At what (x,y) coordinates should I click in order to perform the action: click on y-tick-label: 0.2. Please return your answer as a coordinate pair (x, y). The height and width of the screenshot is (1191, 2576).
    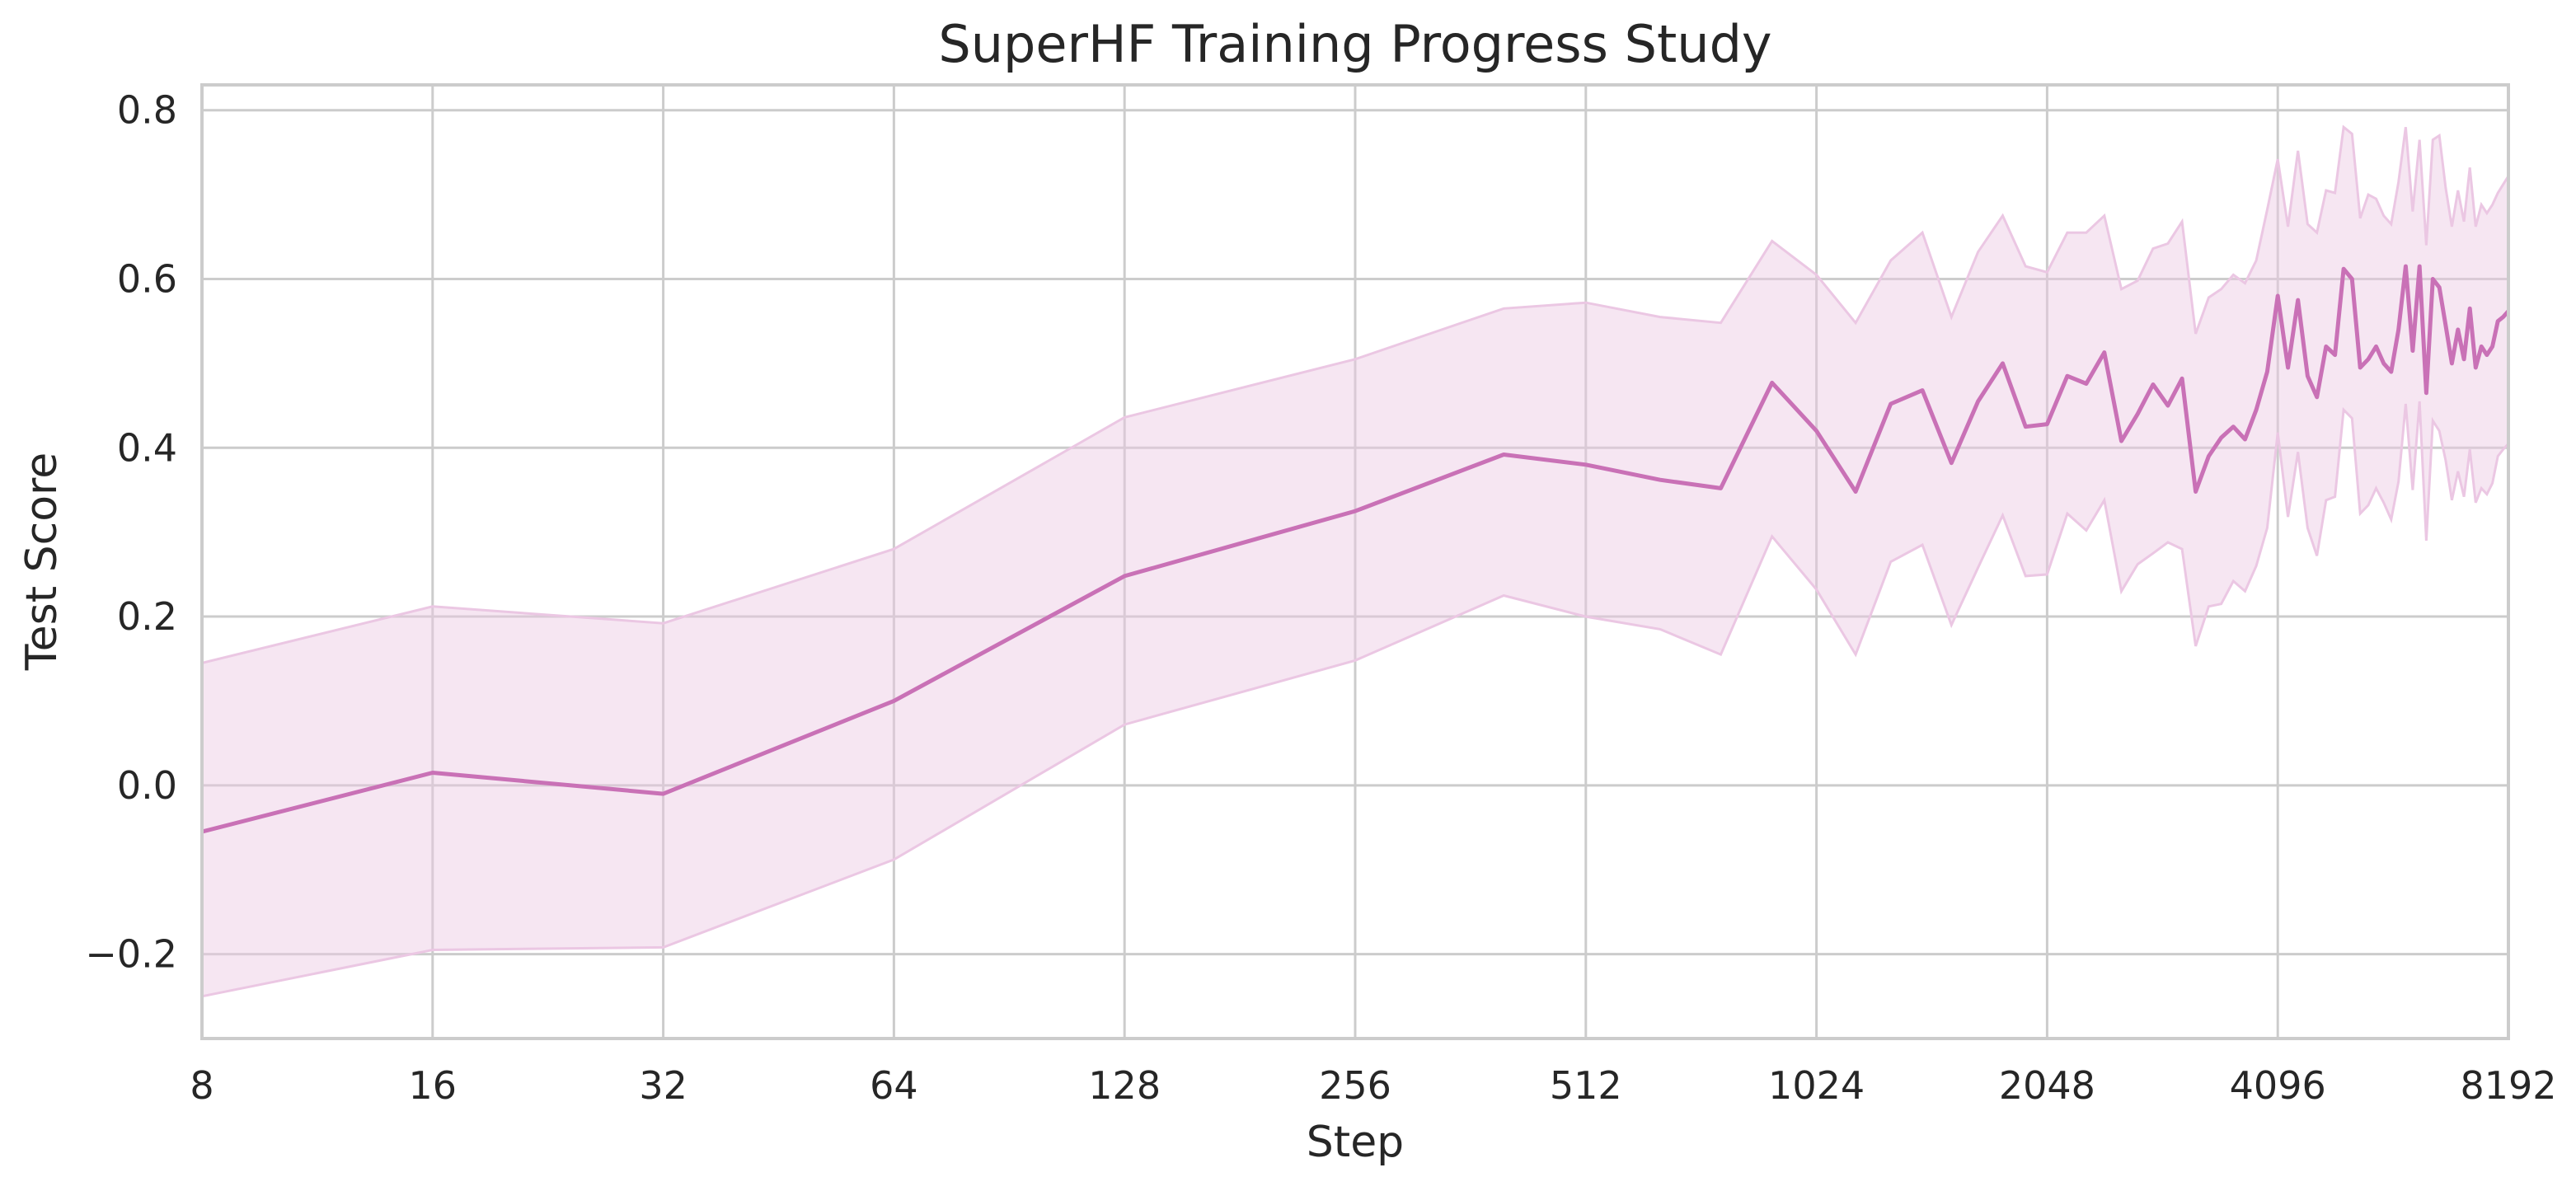
    Looking at the image, I should click on (147, 616).